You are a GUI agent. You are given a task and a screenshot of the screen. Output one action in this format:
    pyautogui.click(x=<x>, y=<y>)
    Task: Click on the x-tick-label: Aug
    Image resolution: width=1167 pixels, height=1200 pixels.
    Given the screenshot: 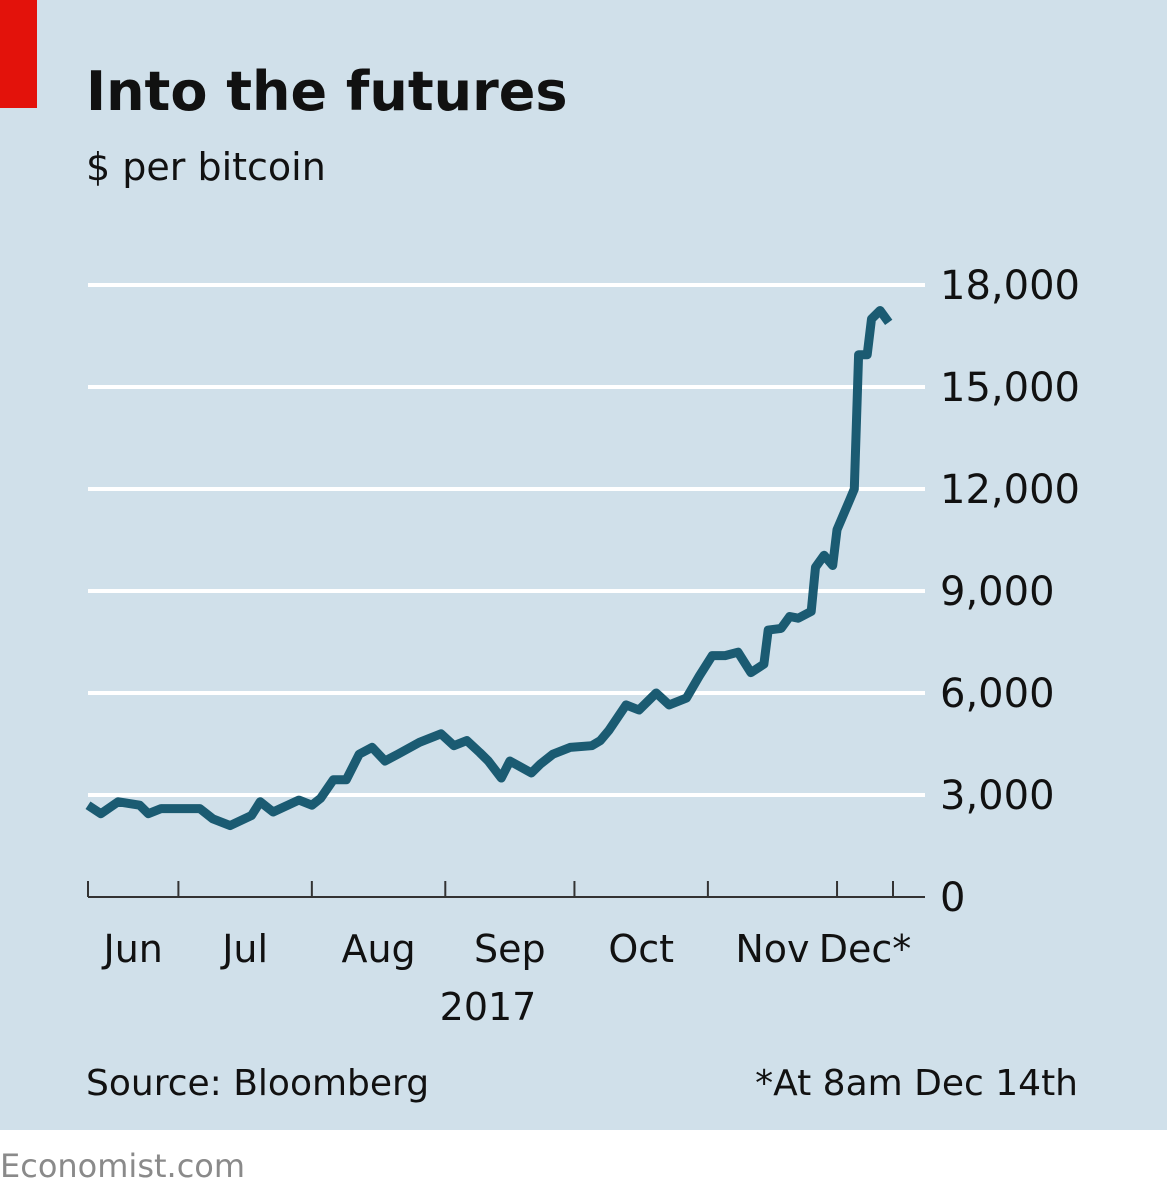 What is the action you would take?
    pyautogui.click(x=378, y=949)
    